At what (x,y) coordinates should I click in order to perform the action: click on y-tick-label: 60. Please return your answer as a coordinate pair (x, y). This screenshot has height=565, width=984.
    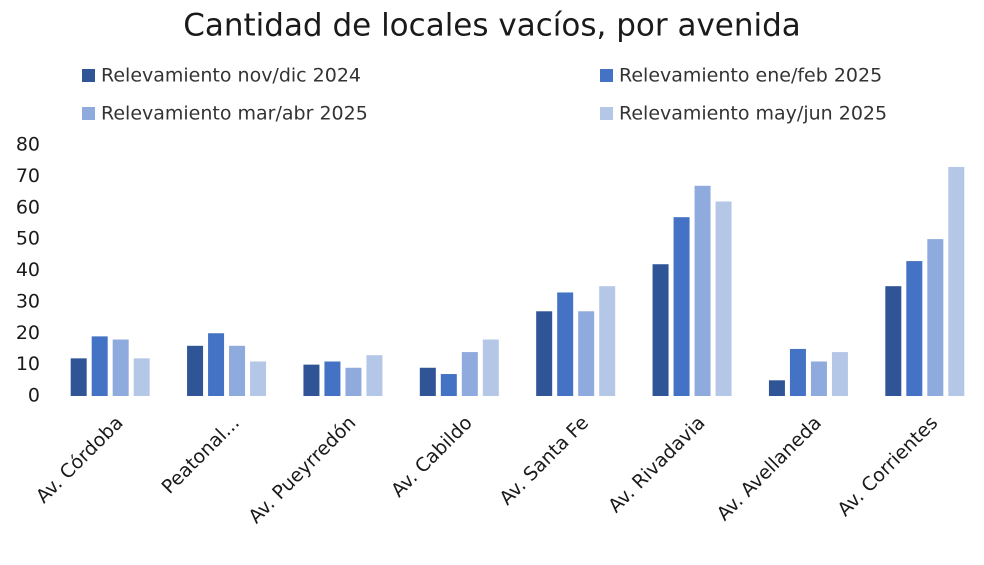
    Looking at the image, I should click on (28, 207).